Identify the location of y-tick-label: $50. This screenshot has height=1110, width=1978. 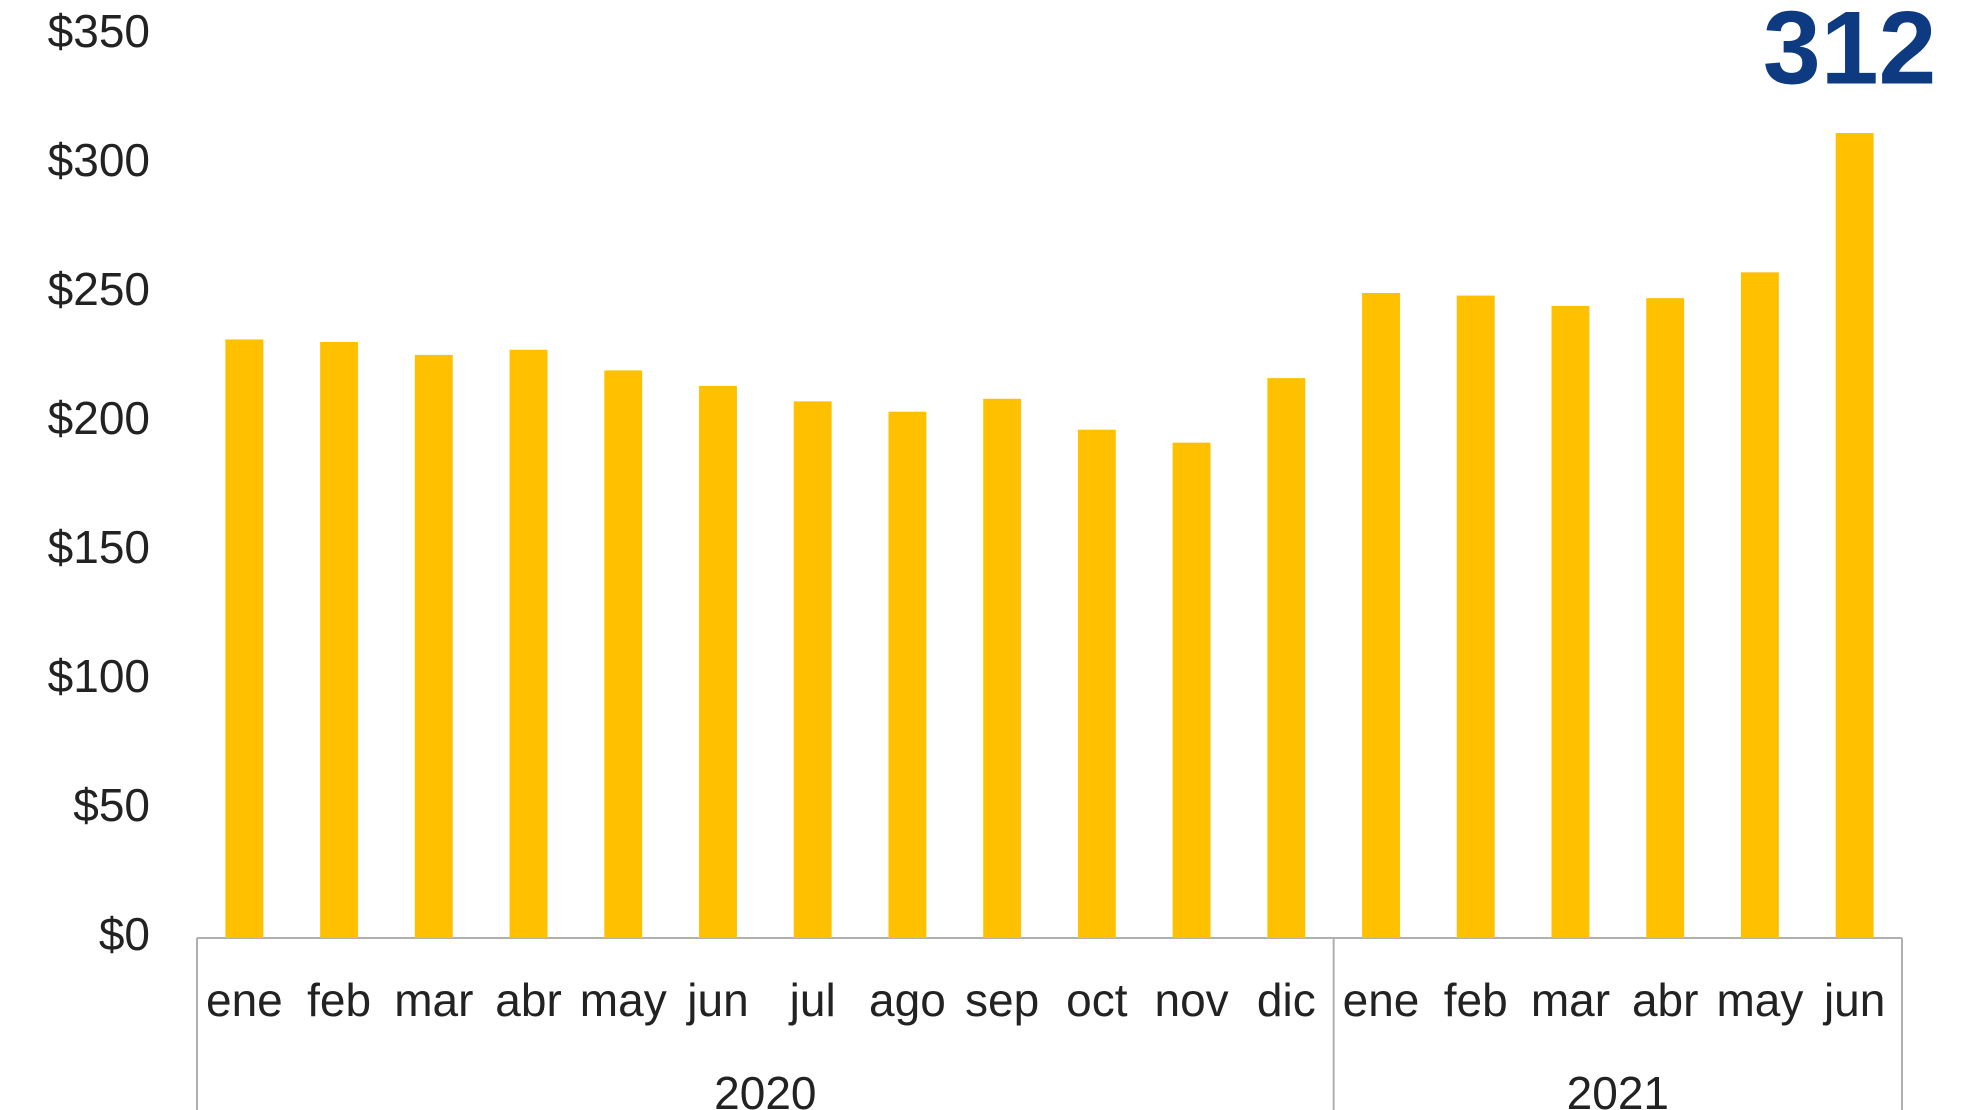
(111, 805).